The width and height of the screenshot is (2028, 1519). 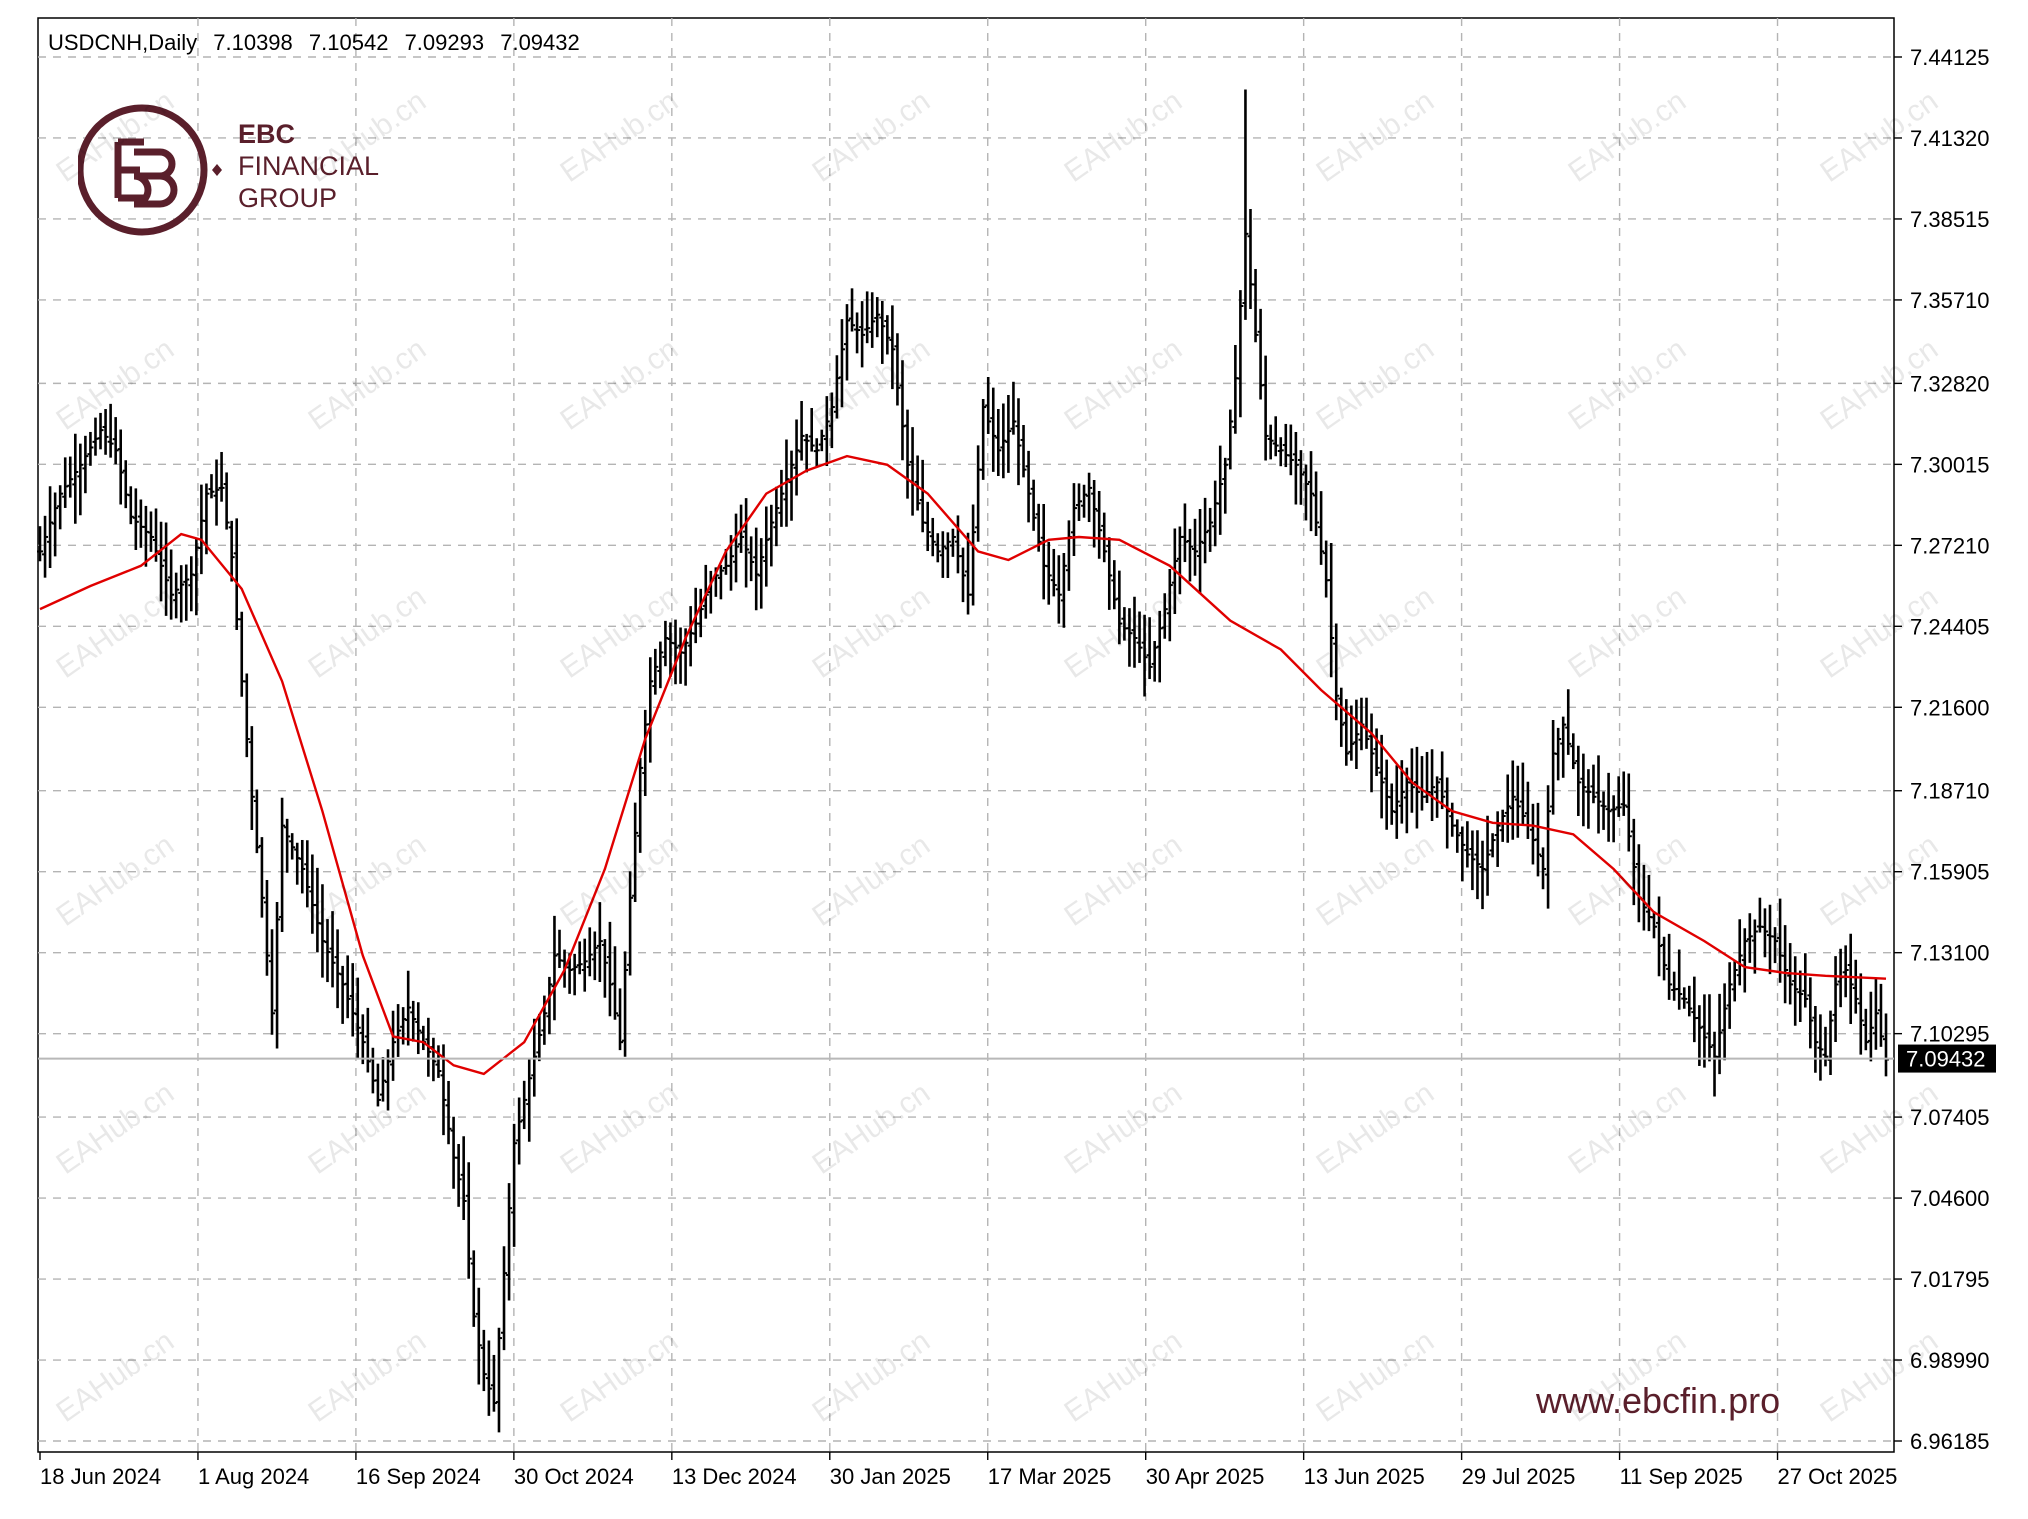 I want to click on y-tick-label: 7.15905, so click(x=1950, y=872).